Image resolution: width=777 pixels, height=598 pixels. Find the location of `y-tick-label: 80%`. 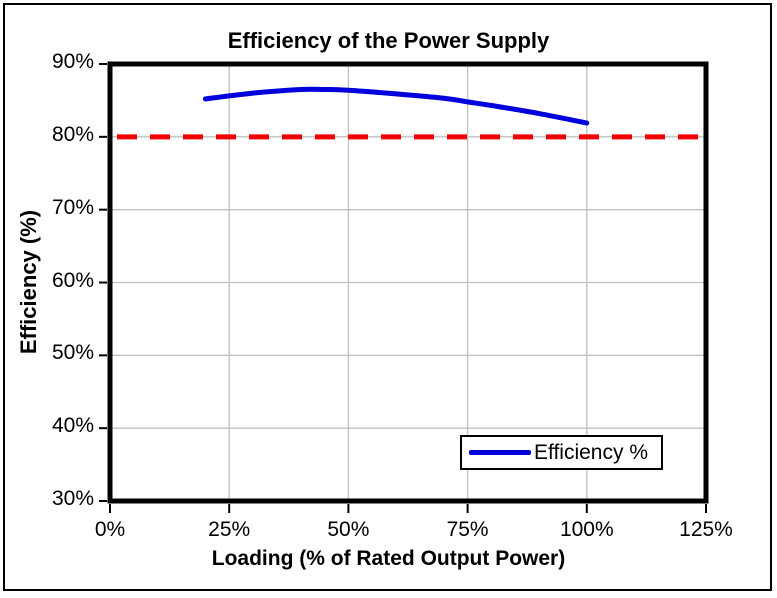

y-tick-label: 80% is located at coordinates (72, 134).